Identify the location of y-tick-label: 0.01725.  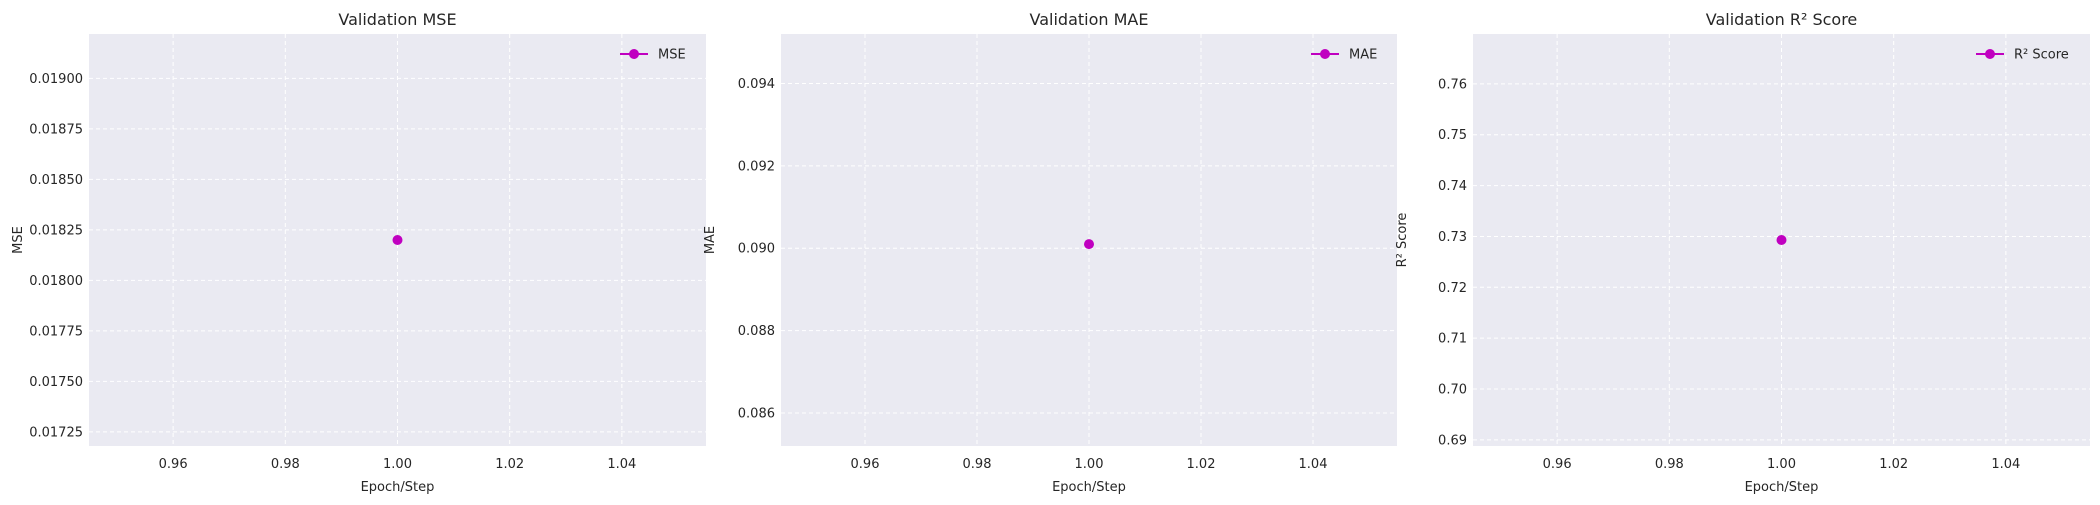
(56, 432).